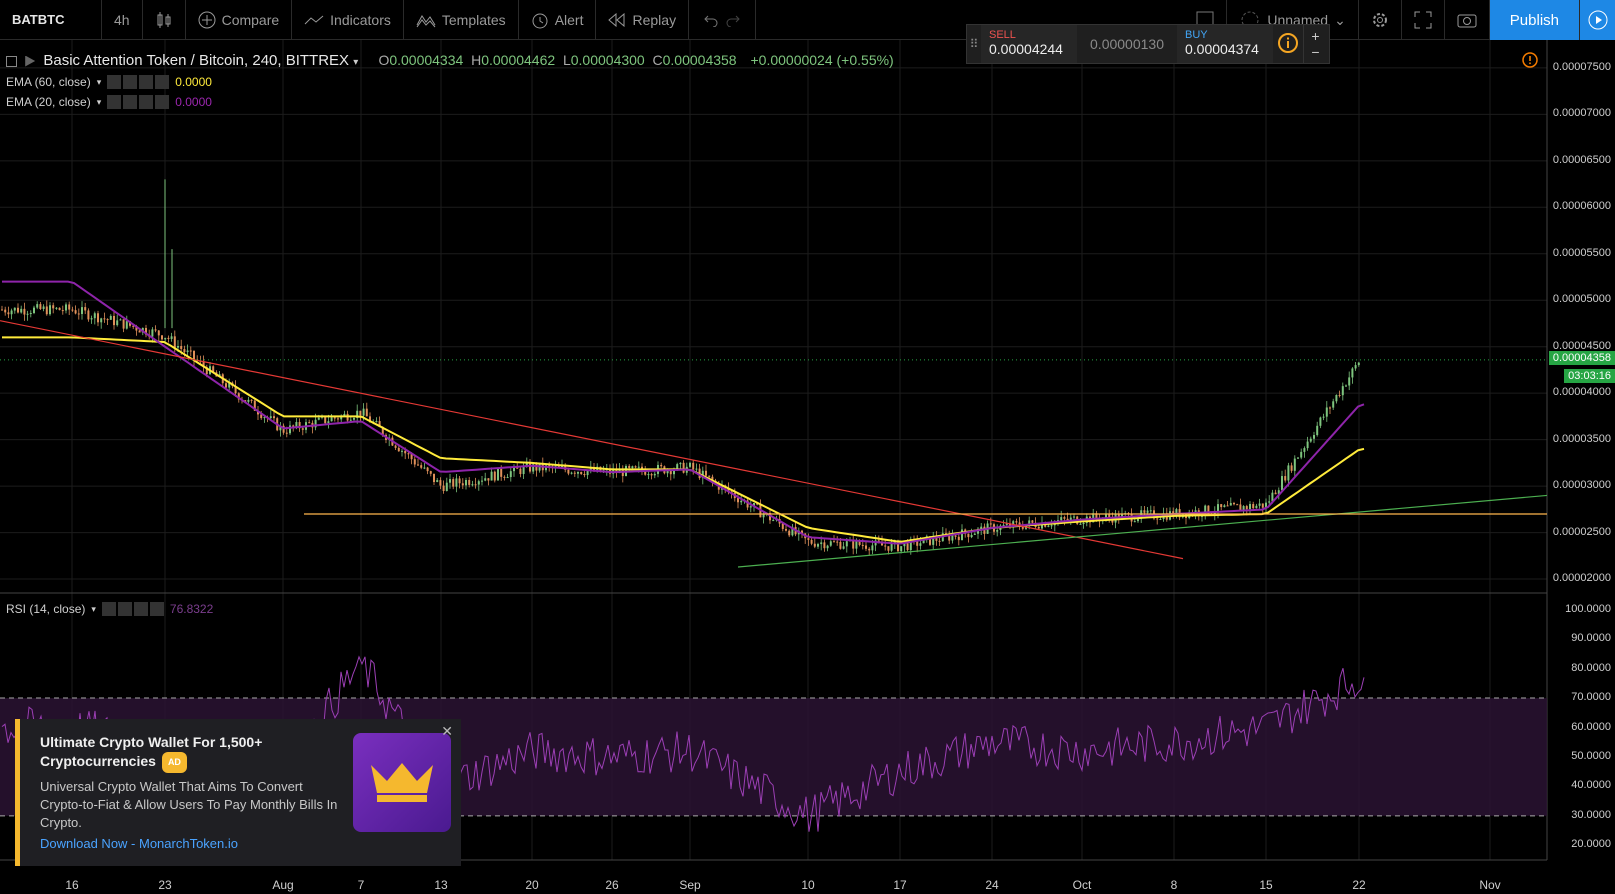 The image size is (1615, 894). Describe the element at coordinates (461, 19) in the screenshot. I see `templates-button: Templates` at that location.